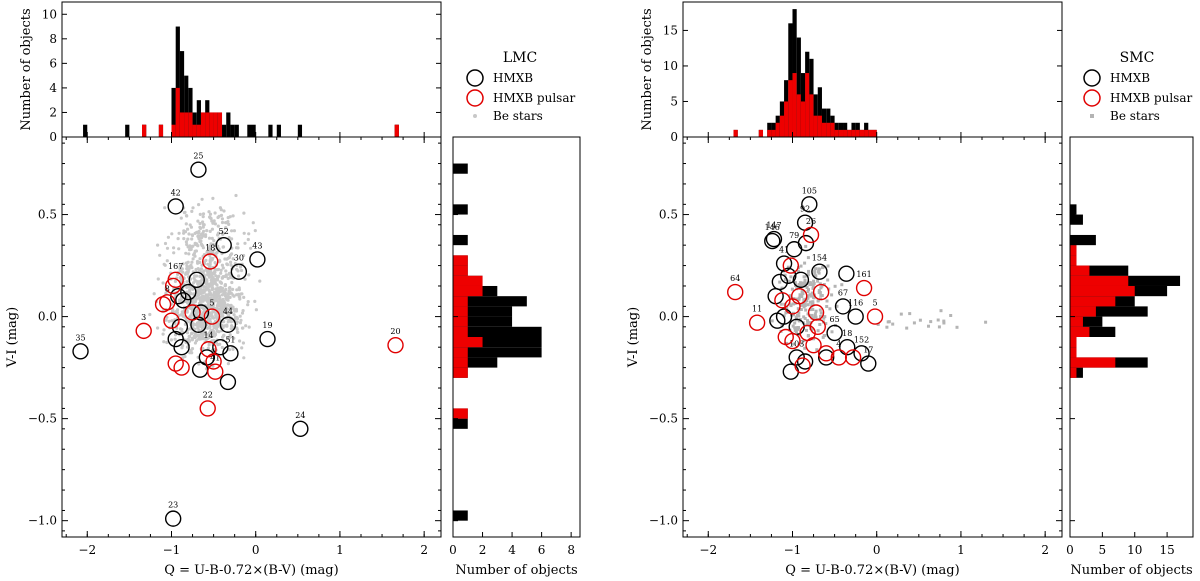 The image size is (1200, 581). Describe the element at coordinates (773, 225) in the screenshot. I see `hmxb-label: 147` at that location.